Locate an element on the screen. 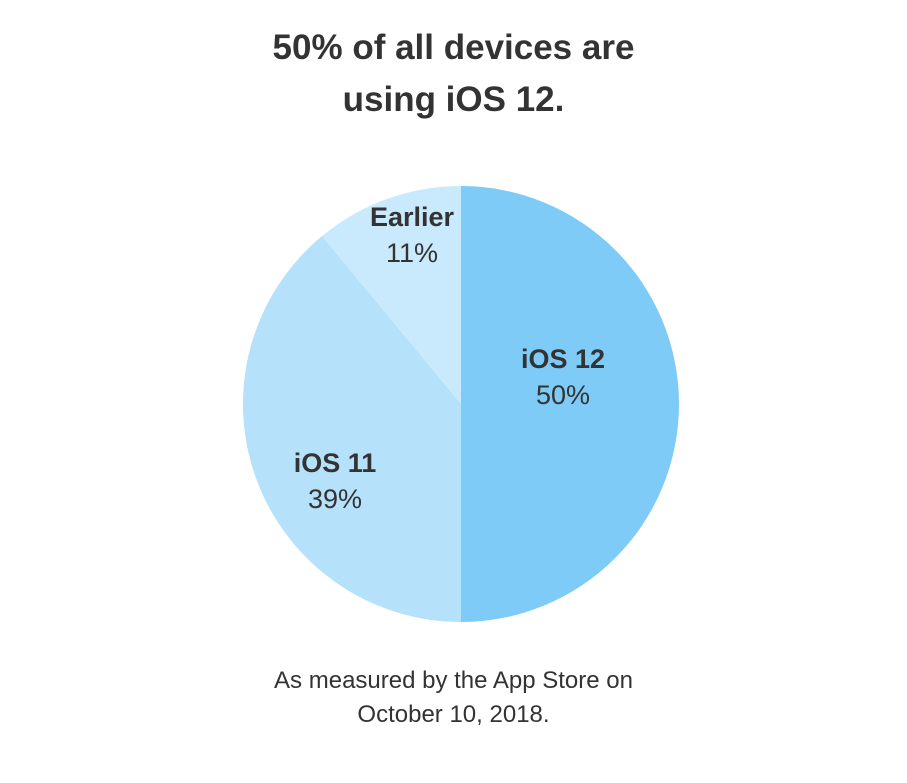  slice-value-earlier: 11% is located at coordinates (412, 253).